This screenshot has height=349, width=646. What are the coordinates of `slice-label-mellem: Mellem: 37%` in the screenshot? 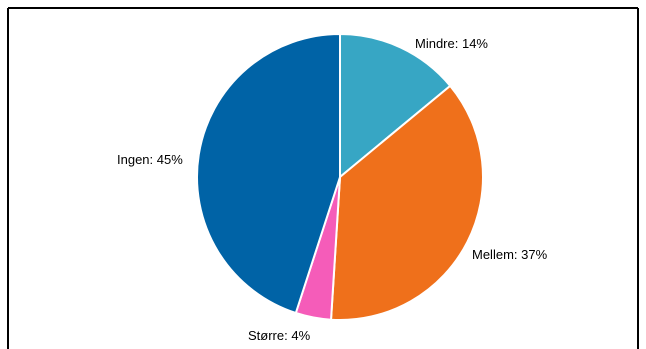 It's located at (510, 254).